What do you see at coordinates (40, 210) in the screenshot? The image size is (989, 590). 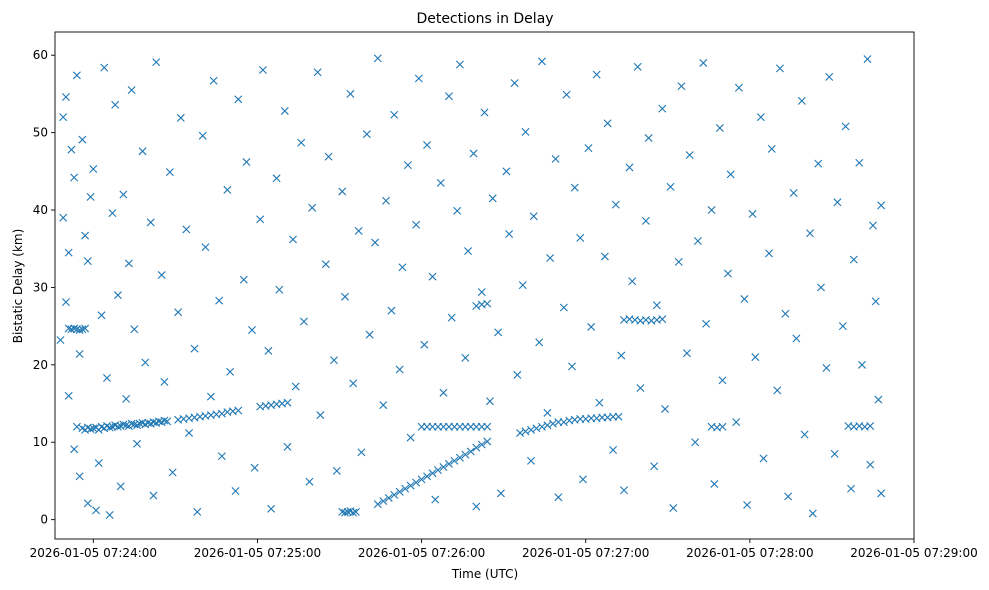 I see `y-tick-label-4: 40` at bounding box center [40, 210].